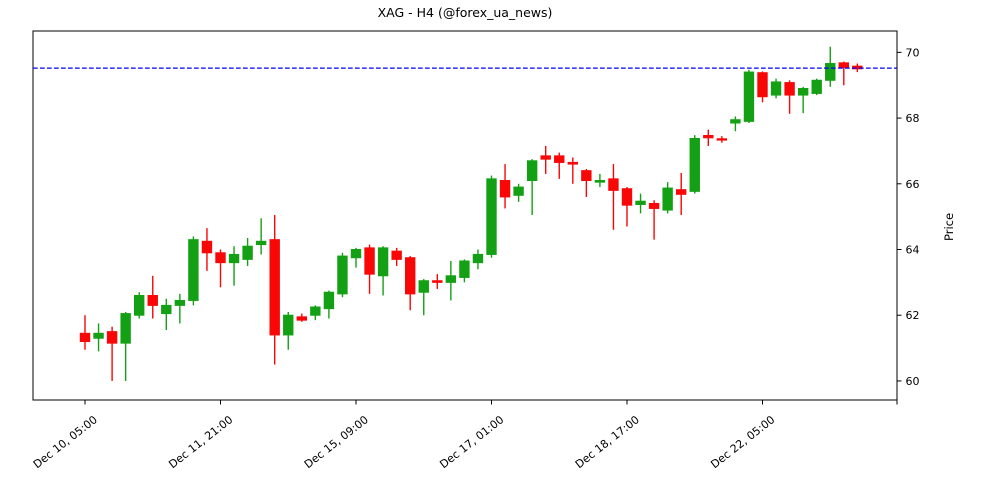 This screenshot has height=500, width=1000. Describe the element at coordinates (949, 226) in the screenshot. I see `y-axis-label: Price` at that location.